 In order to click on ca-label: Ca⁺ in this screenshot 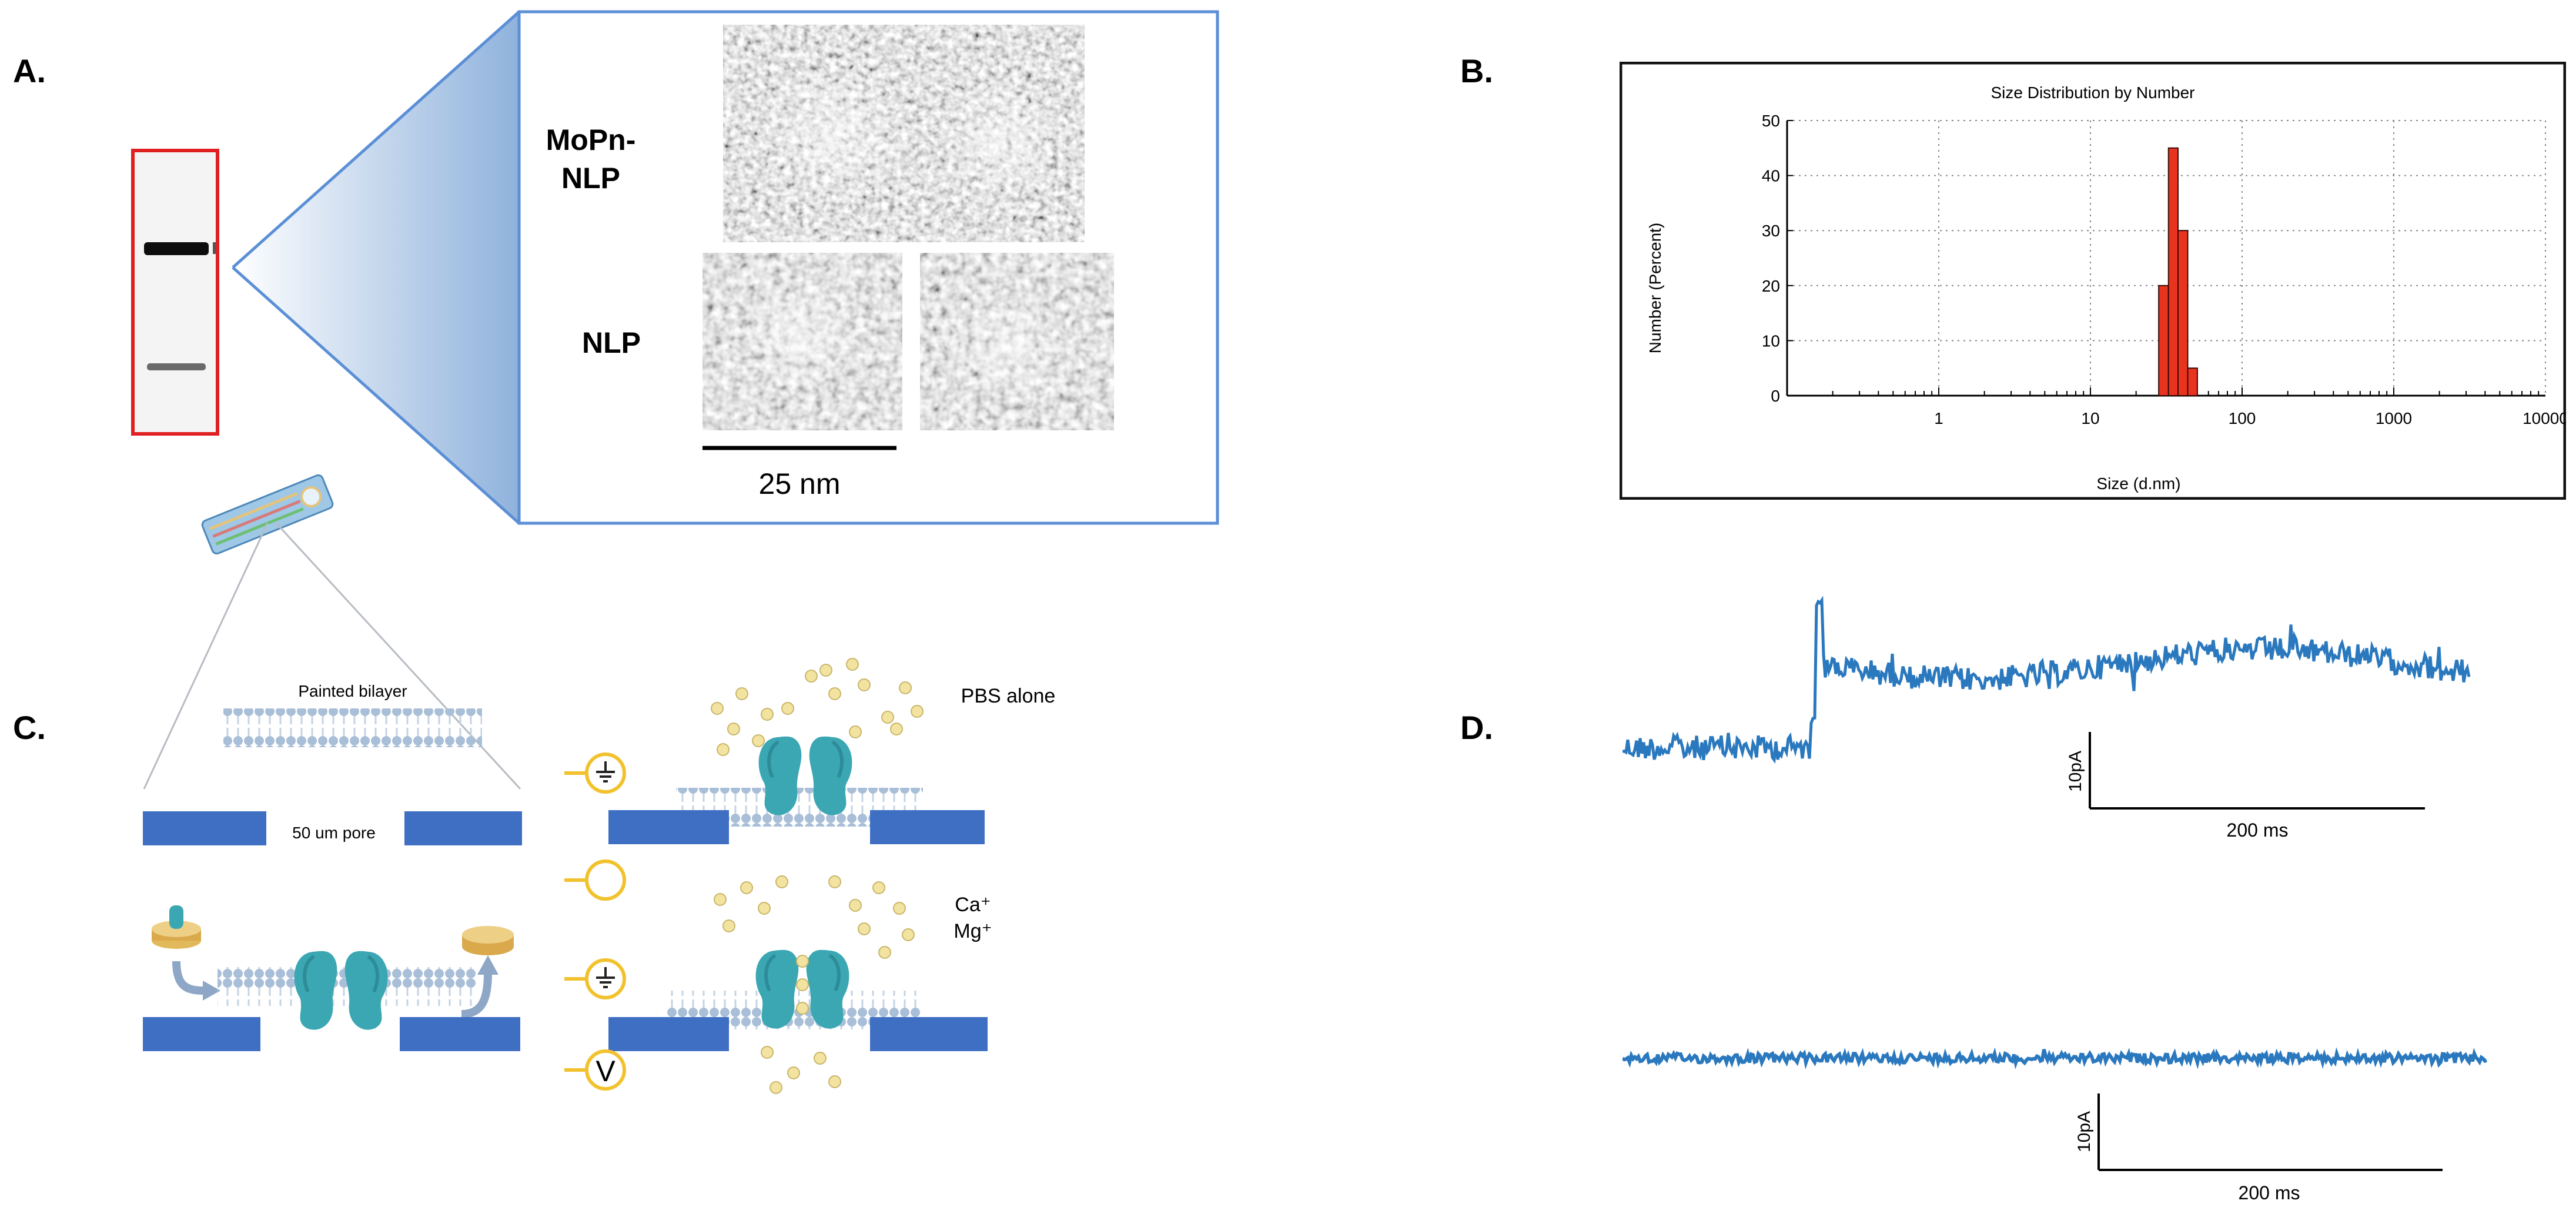, I will do `click(973, 905)`.